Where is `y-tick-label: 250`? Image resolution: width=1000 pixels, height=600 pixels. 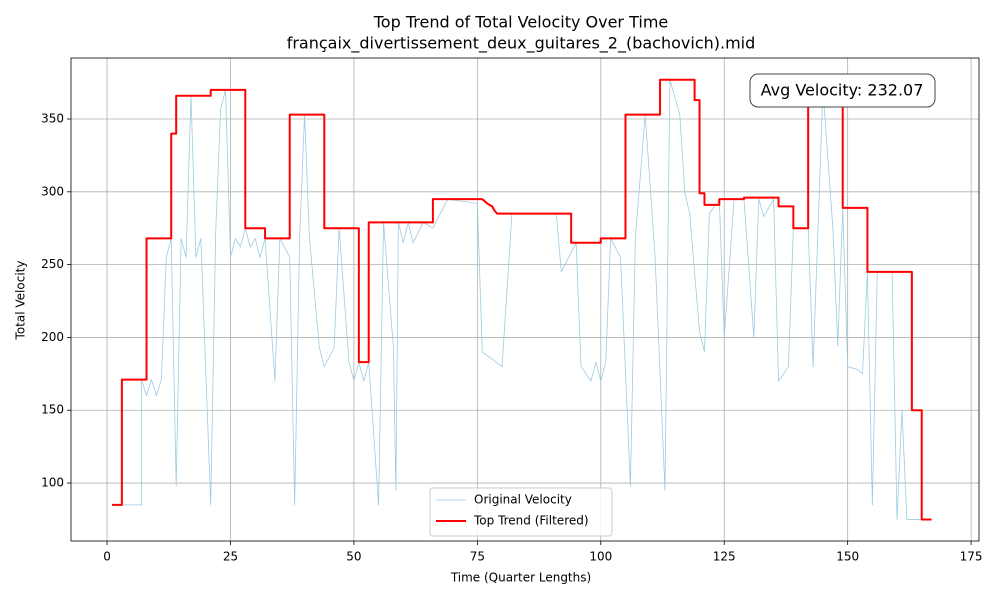
y-tick-label: 250 is located at coordinates (52, 264).